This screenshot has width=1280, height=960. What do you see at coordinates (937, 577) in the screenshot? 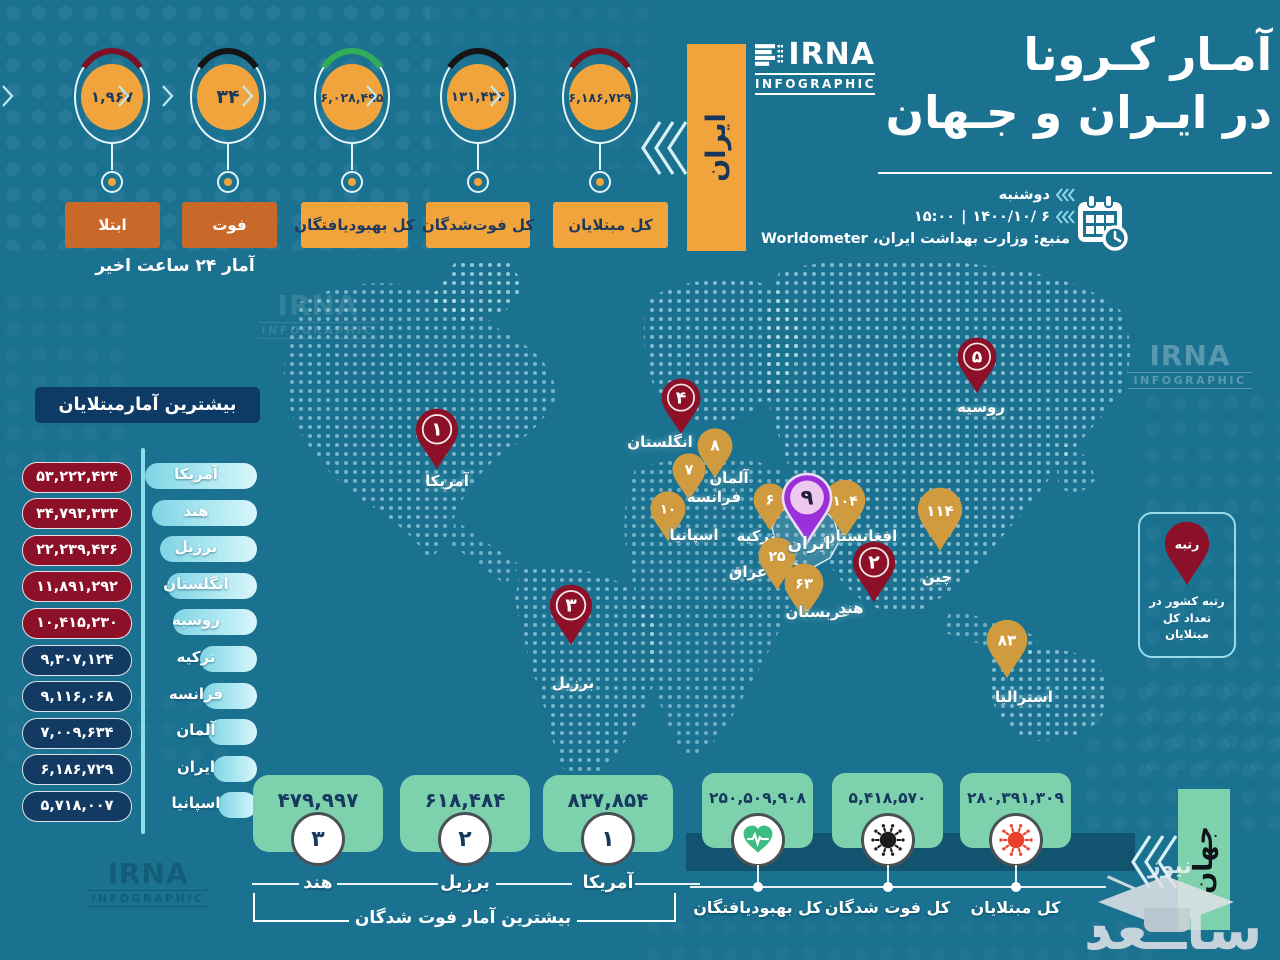
I see `map-label: چین` at bounding box center [937, 577].